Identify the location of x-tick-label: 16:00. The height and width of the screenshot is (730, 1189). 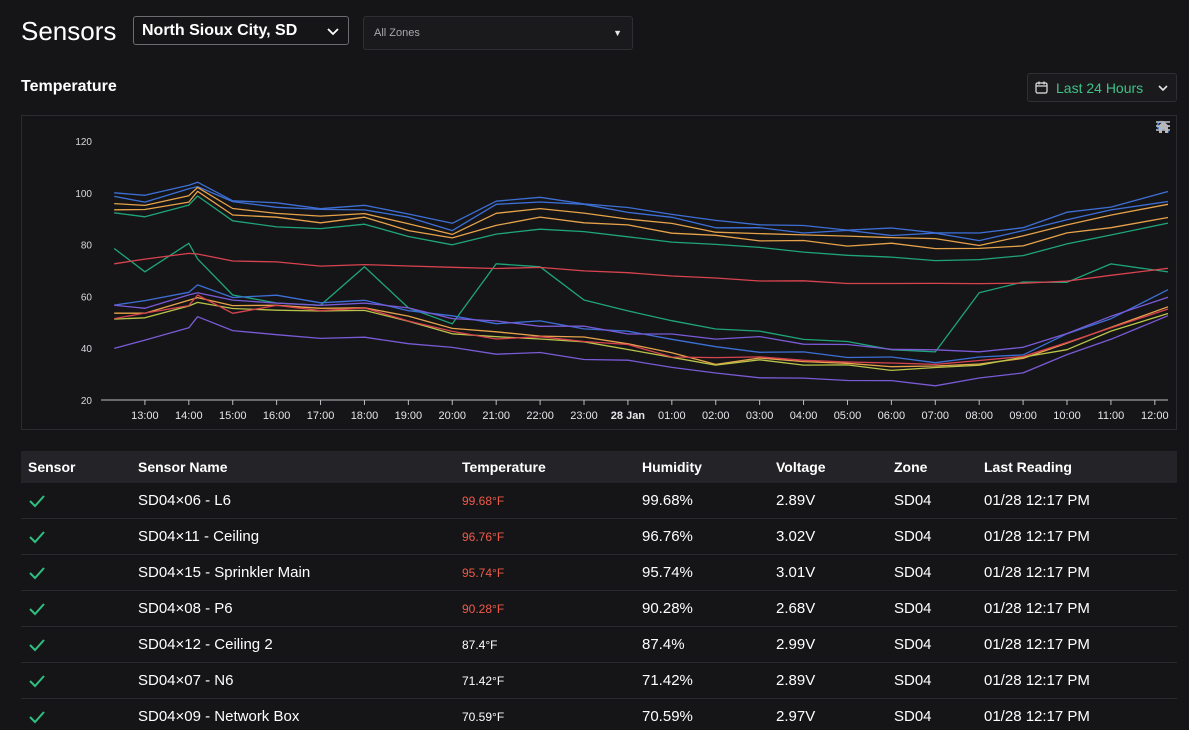
(277, 416).